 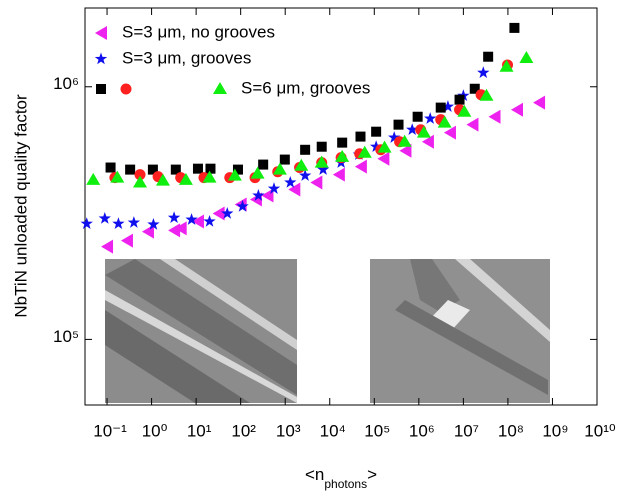 What do you see at coordinates (20, 206) in the screenshot?
I see `y-axis-label: NbTiN unloaded quality factor` at bounding box center [20, 206].